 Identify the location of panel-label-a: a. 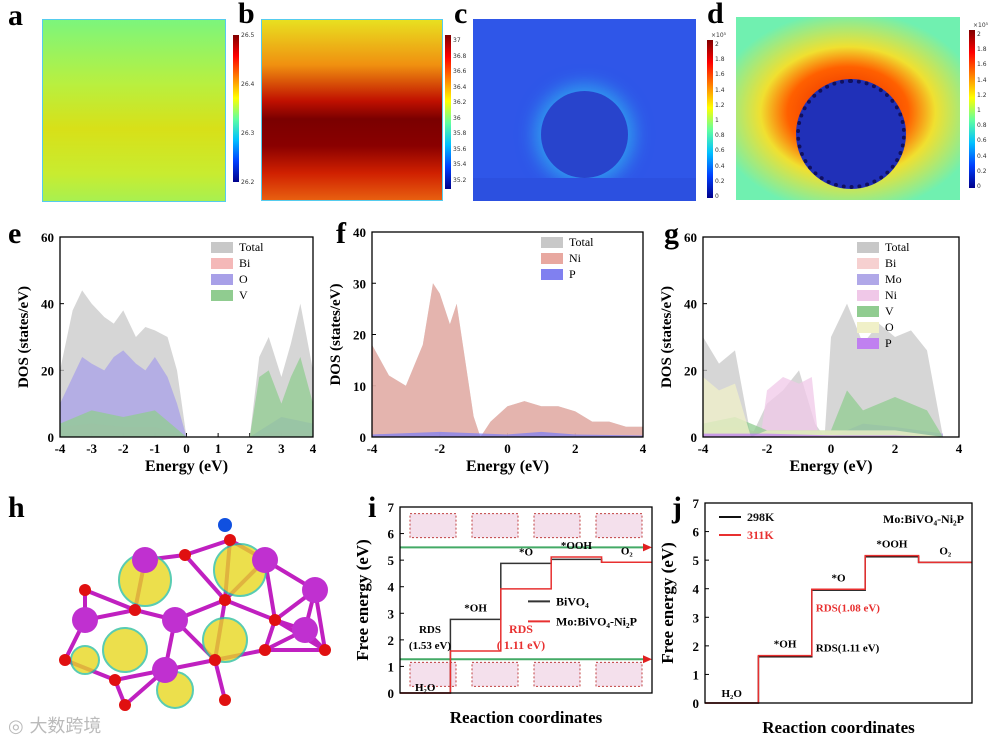
(15, 16).